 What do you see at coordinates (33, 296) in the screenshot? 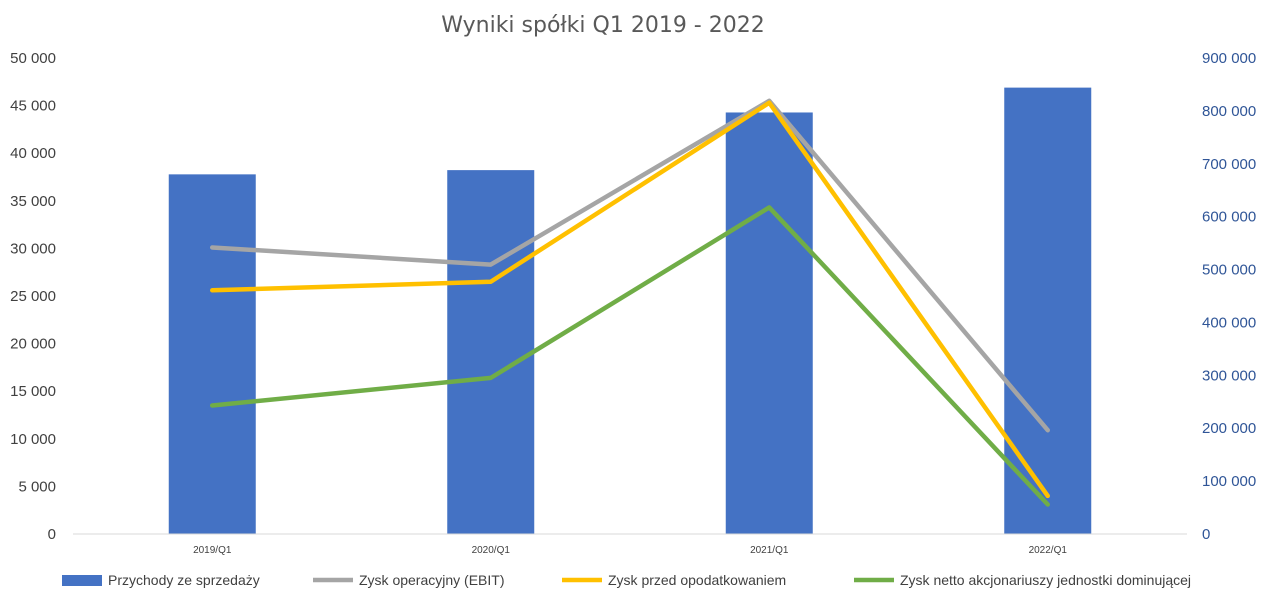
I see `left-axis-tick-label: 25 000` at bounding box center [33, 296].